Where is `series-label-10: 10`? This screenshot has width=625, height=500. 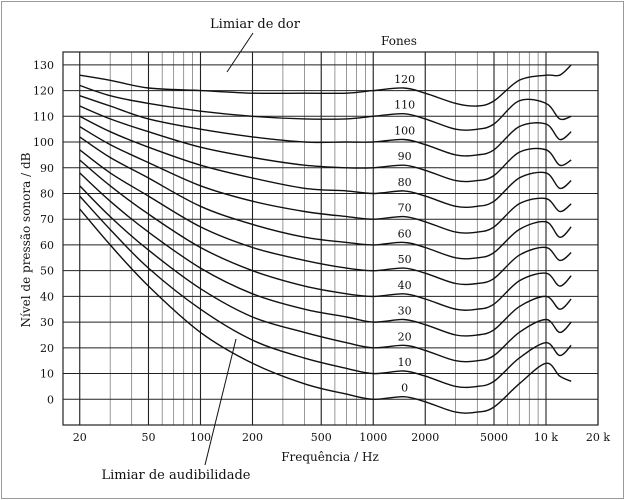
series-label-10: 10 is located at coordinates (405, 362).